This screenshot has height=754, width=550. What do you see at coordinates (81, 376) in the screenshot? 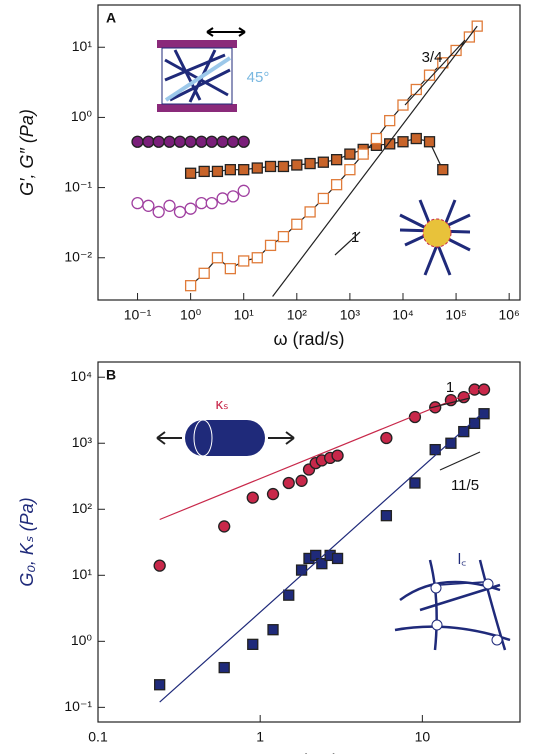
I see `y-tick-label: 10⁴` at bounding box center [81, 376].